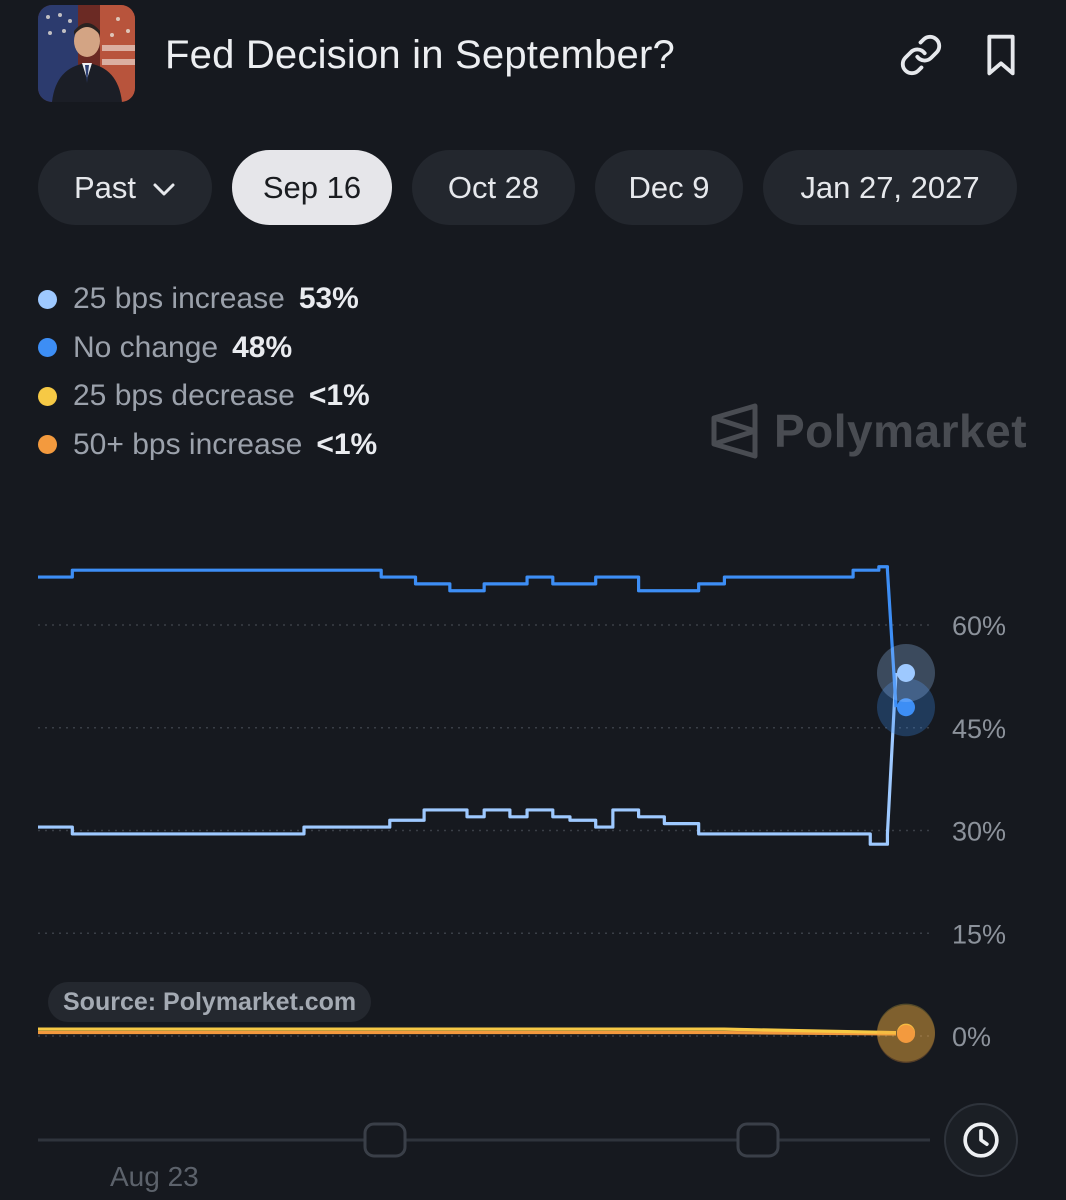 The image size is (1066, 1200). What do you see at coordinates (901, 431) in the screenshot?
I see `watermark-text: Polymarket` at bounding box center [901, 431].